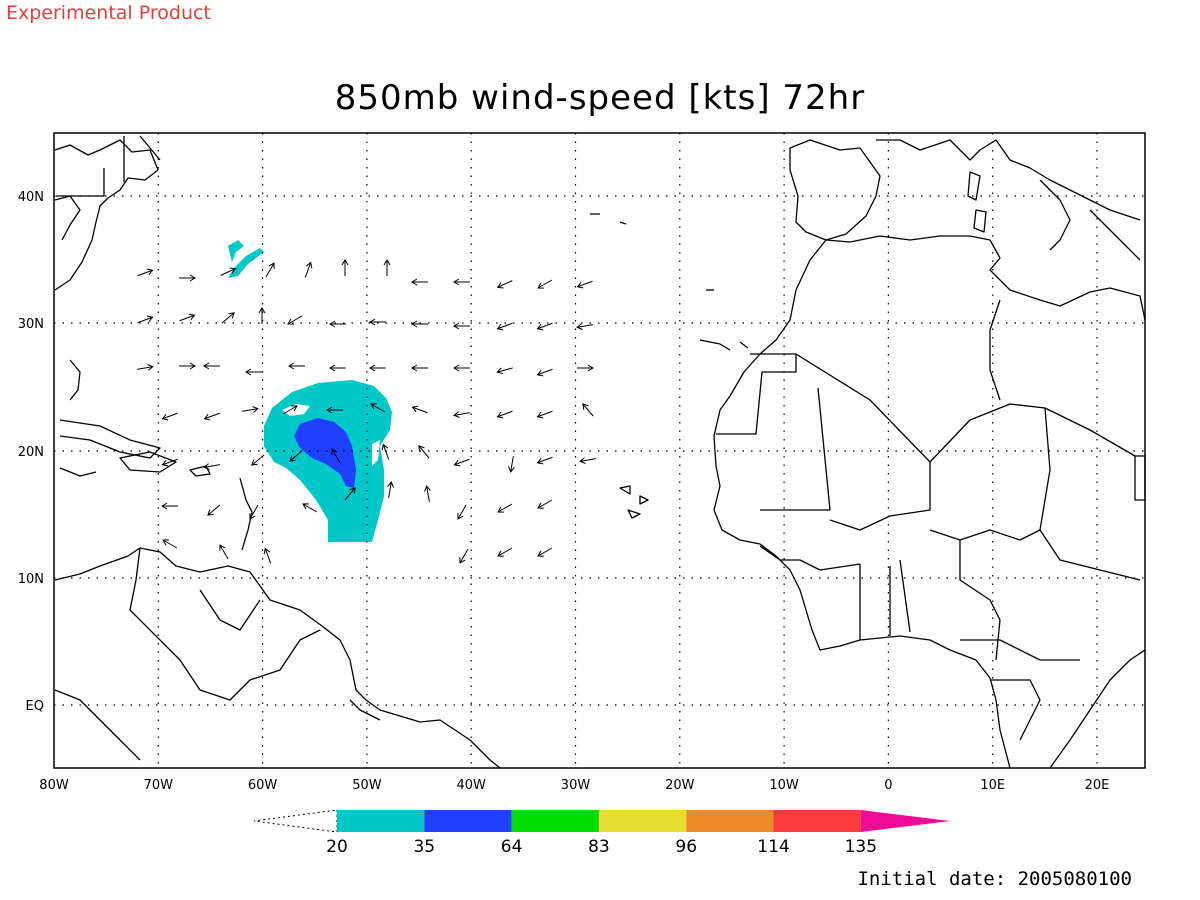 This screenshot has width=1200, height=900. What do you see at coordinates (31, 579) in the screenshot?
I see `lat-label: 10N` at bounding box center [31, 579].